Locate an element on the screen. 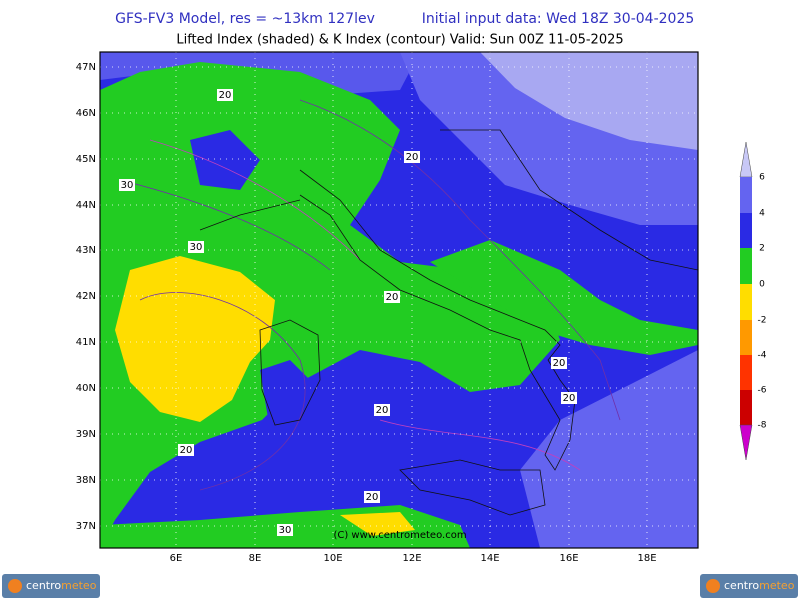 This screenshot has width=800, height=604. legend-label: 2 is located at coordinates (762, 249).